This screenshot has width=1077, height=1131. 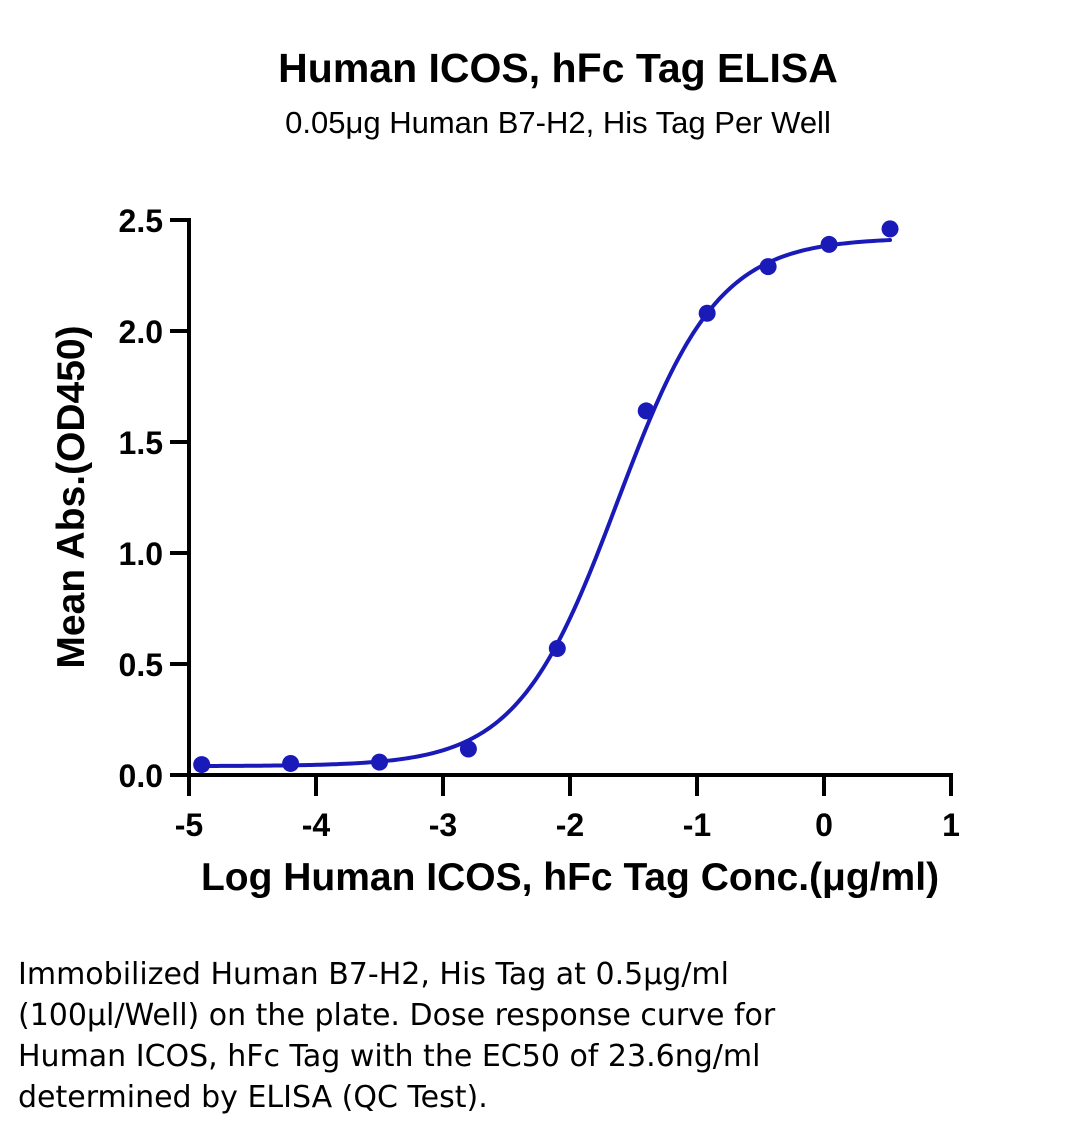 What do you see at coordinates (824, 825) in the screenshot?
I see `x-tick-label: 0` at bounding box center [824, 825].